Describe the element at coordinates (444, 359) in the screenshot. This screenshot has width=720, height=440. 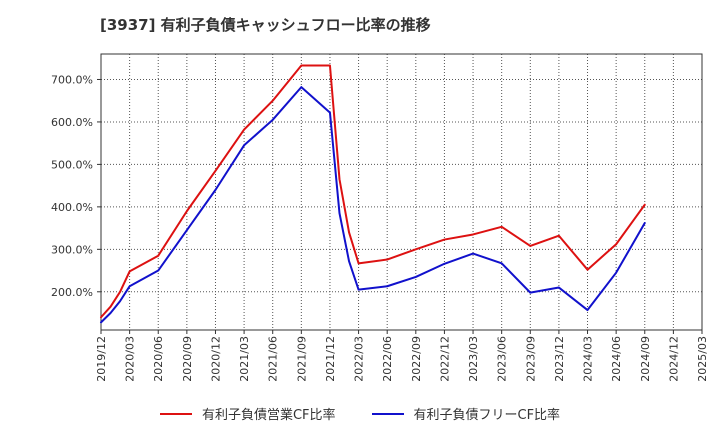
I see `x-tick-label: 2022/12` at that location.